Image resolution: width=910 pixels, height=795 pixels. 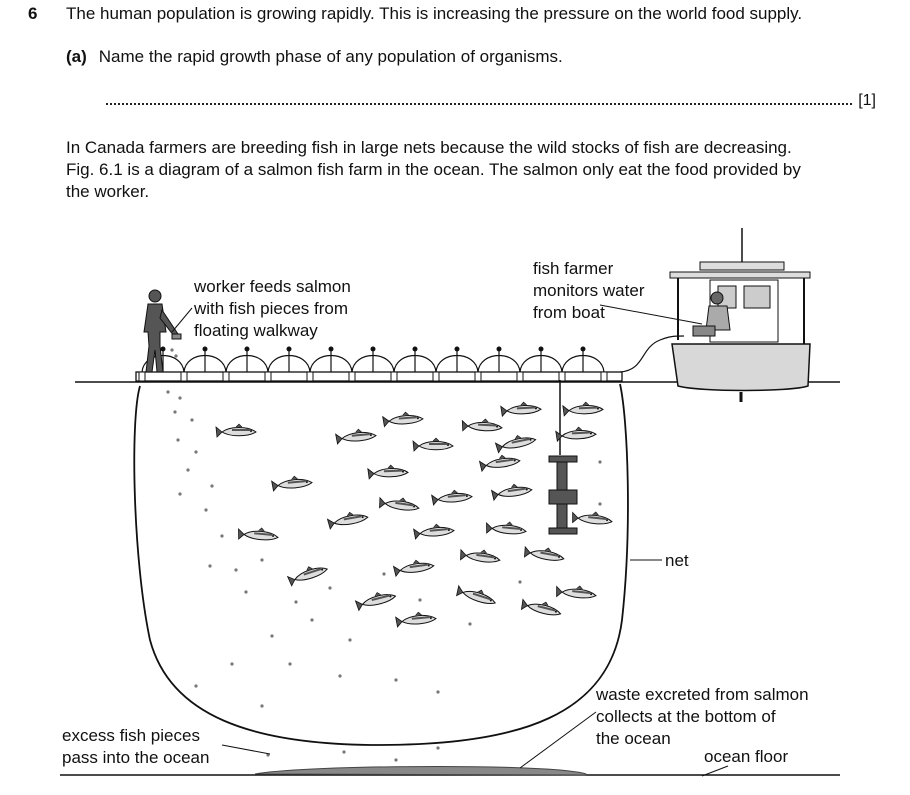 What do you see at coordinates (136, 746) in the screenshot?
I see `label-excess: excess fish pieces pass into the ocean` at bounding box center [136, 746].